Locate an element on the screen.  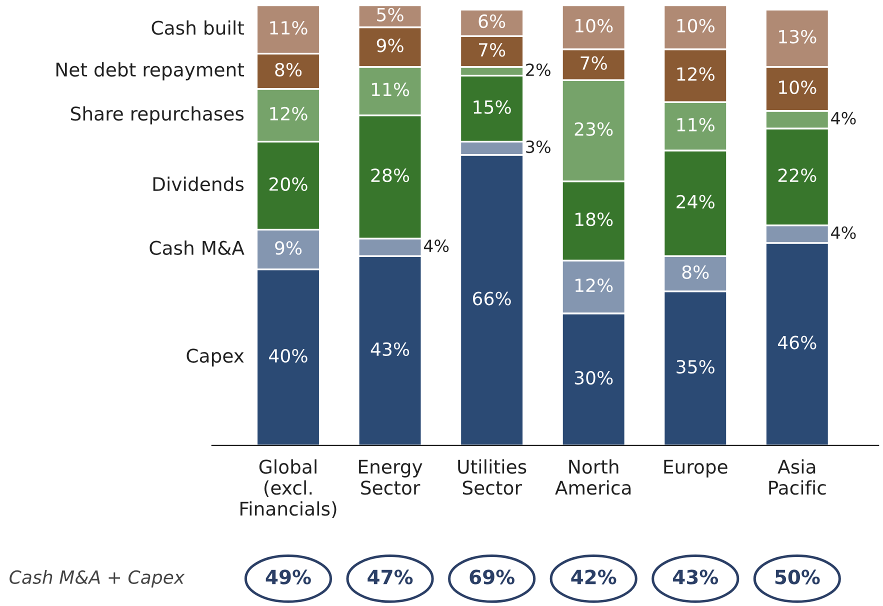
data-label: 23% is located at coordinates (593, 129).